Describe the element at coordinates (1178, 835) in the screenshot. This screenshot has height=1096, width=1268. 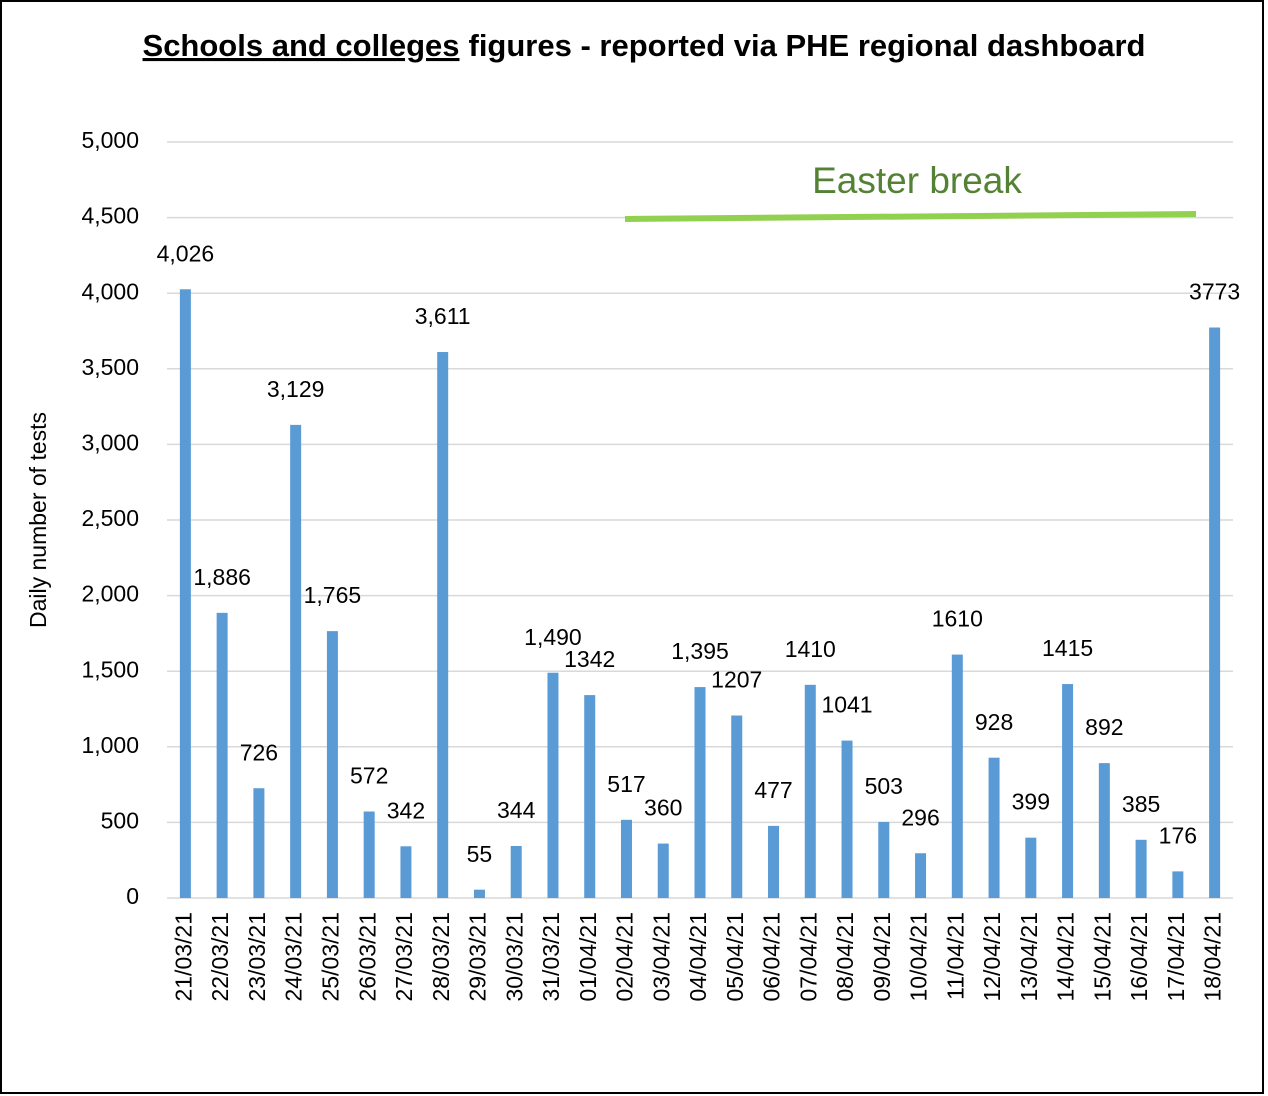
I see `data-label: 176` at that location.